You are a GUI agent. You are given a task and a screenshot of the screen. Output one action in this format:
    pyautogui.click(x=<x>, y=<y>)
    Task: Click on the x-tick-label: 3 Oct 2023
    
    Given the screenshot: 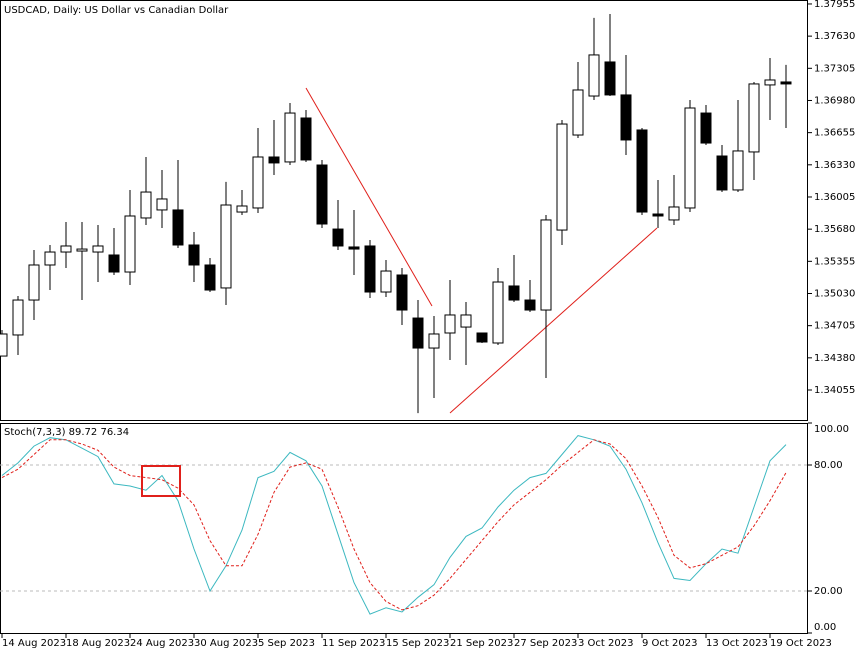 What is the action you would take?
    pyautogui.click(x=605, y=643)
    